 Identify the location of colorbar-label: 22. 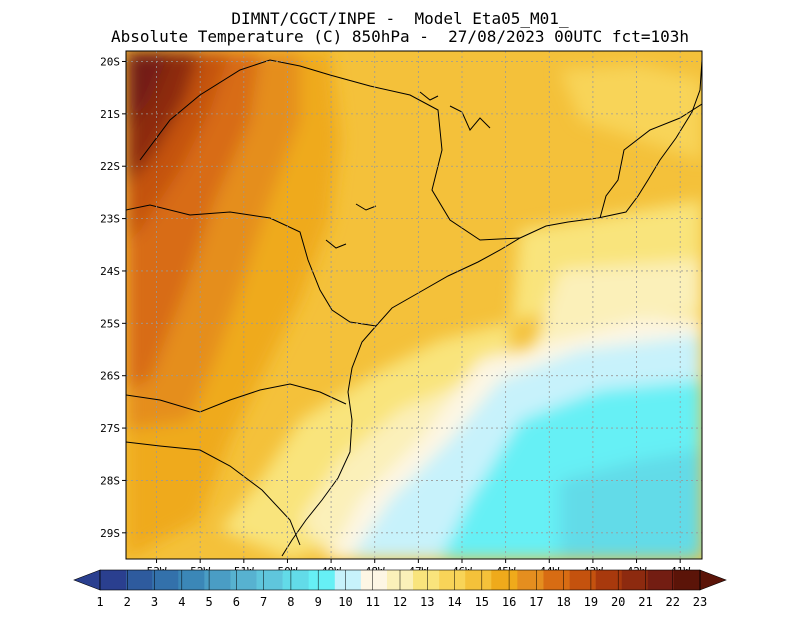
(673, 602).